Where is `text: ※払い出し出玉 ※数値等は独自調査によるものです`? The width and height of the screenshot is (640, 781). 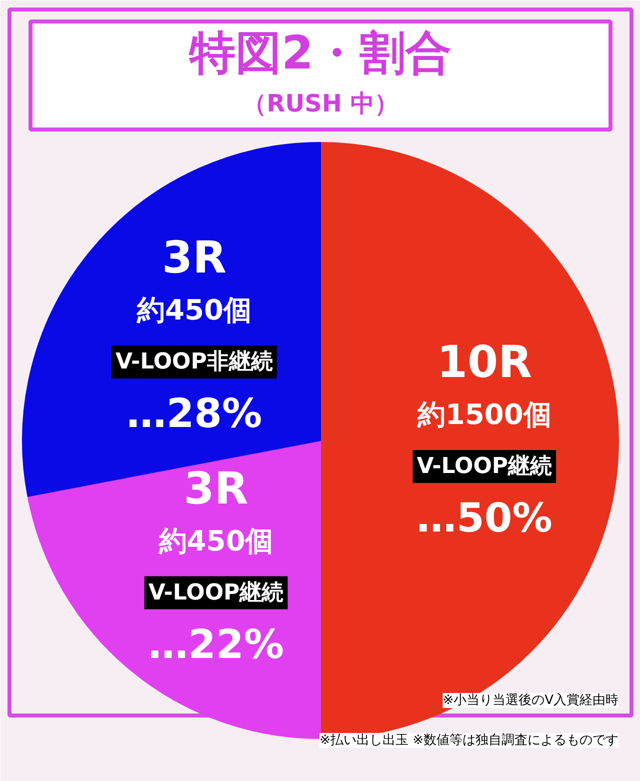
text: ※払い出し出玉 ※数値等は独自調査によるものです is located at coordinates (469, 740).